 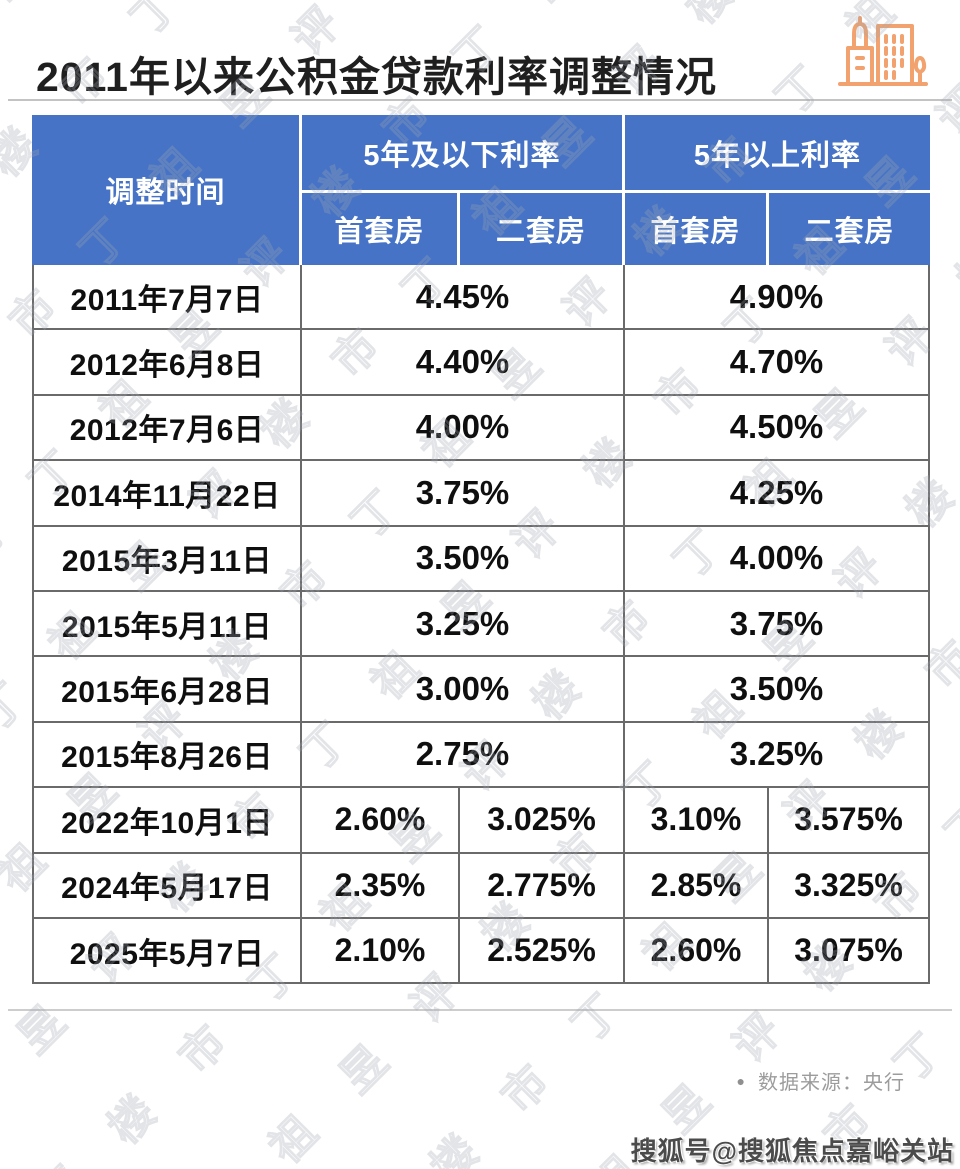 What do you see at coordinates (542, 227) in the screenshot?
I see `header-cell-under5-second: 二套房` at bounding box center [542, 227].